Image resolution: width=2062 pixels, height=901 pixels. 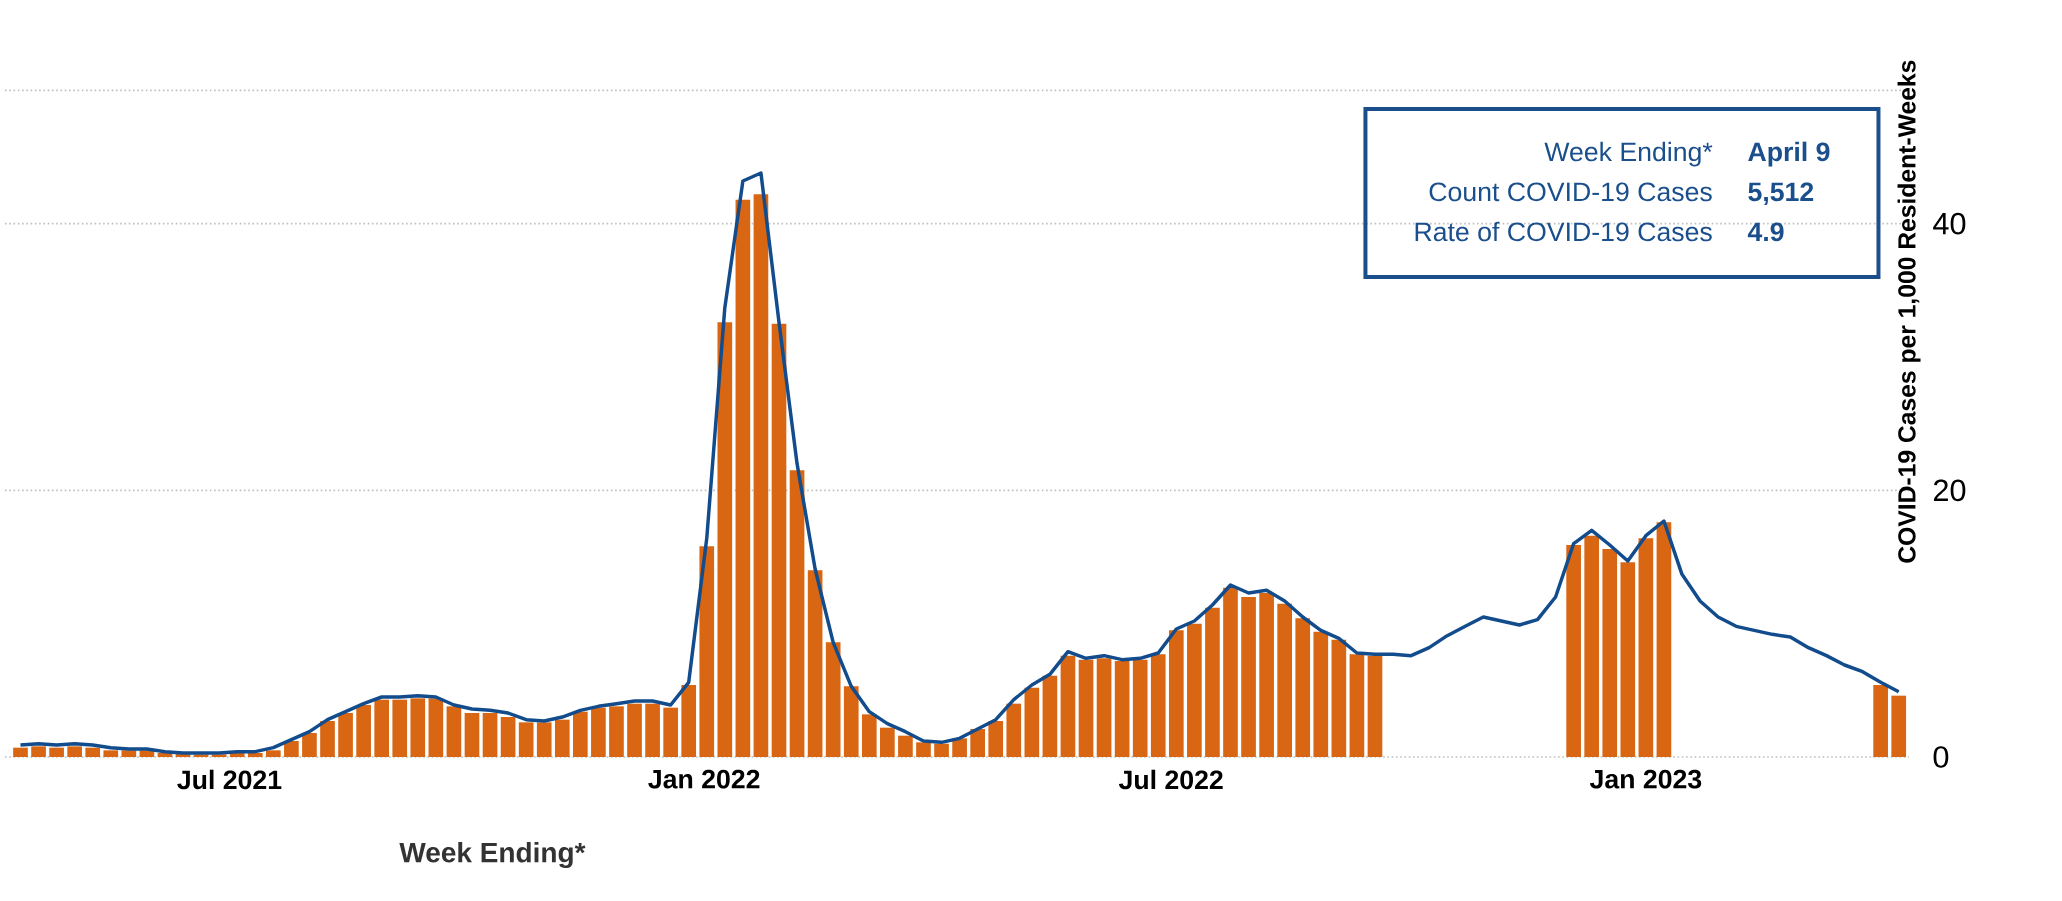 What do you see at coordinates (1570, 192) in the screenshot?
I see `annotation: Count COVID-19 Cases` at bounding box center [1570, 192].